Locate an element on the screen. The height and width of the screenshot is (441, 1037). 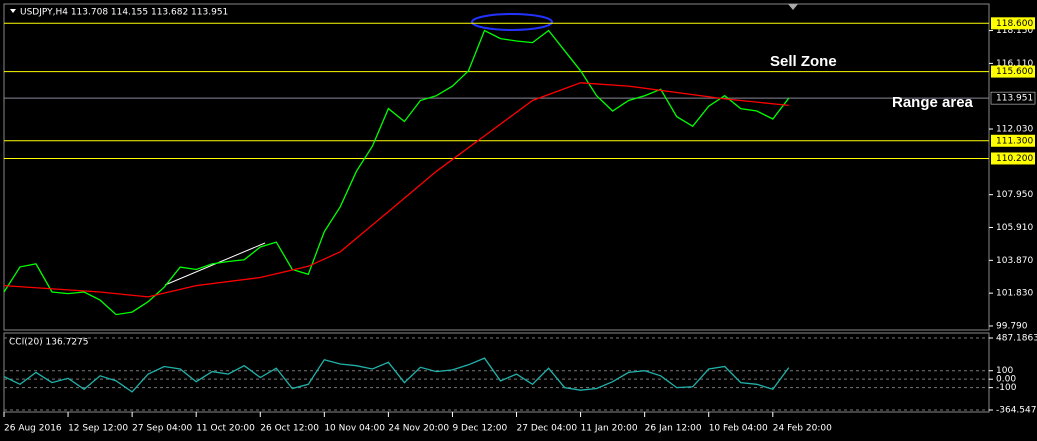
y-tick-label: 101.830 is located at coordinates (1014, 294).